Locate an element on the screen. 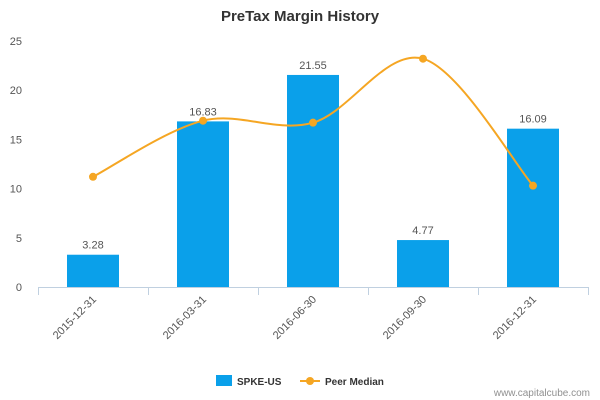 The height and width of the screenshot is (400, 600). data-label: 16.83 is located at coordinates (203, 112).